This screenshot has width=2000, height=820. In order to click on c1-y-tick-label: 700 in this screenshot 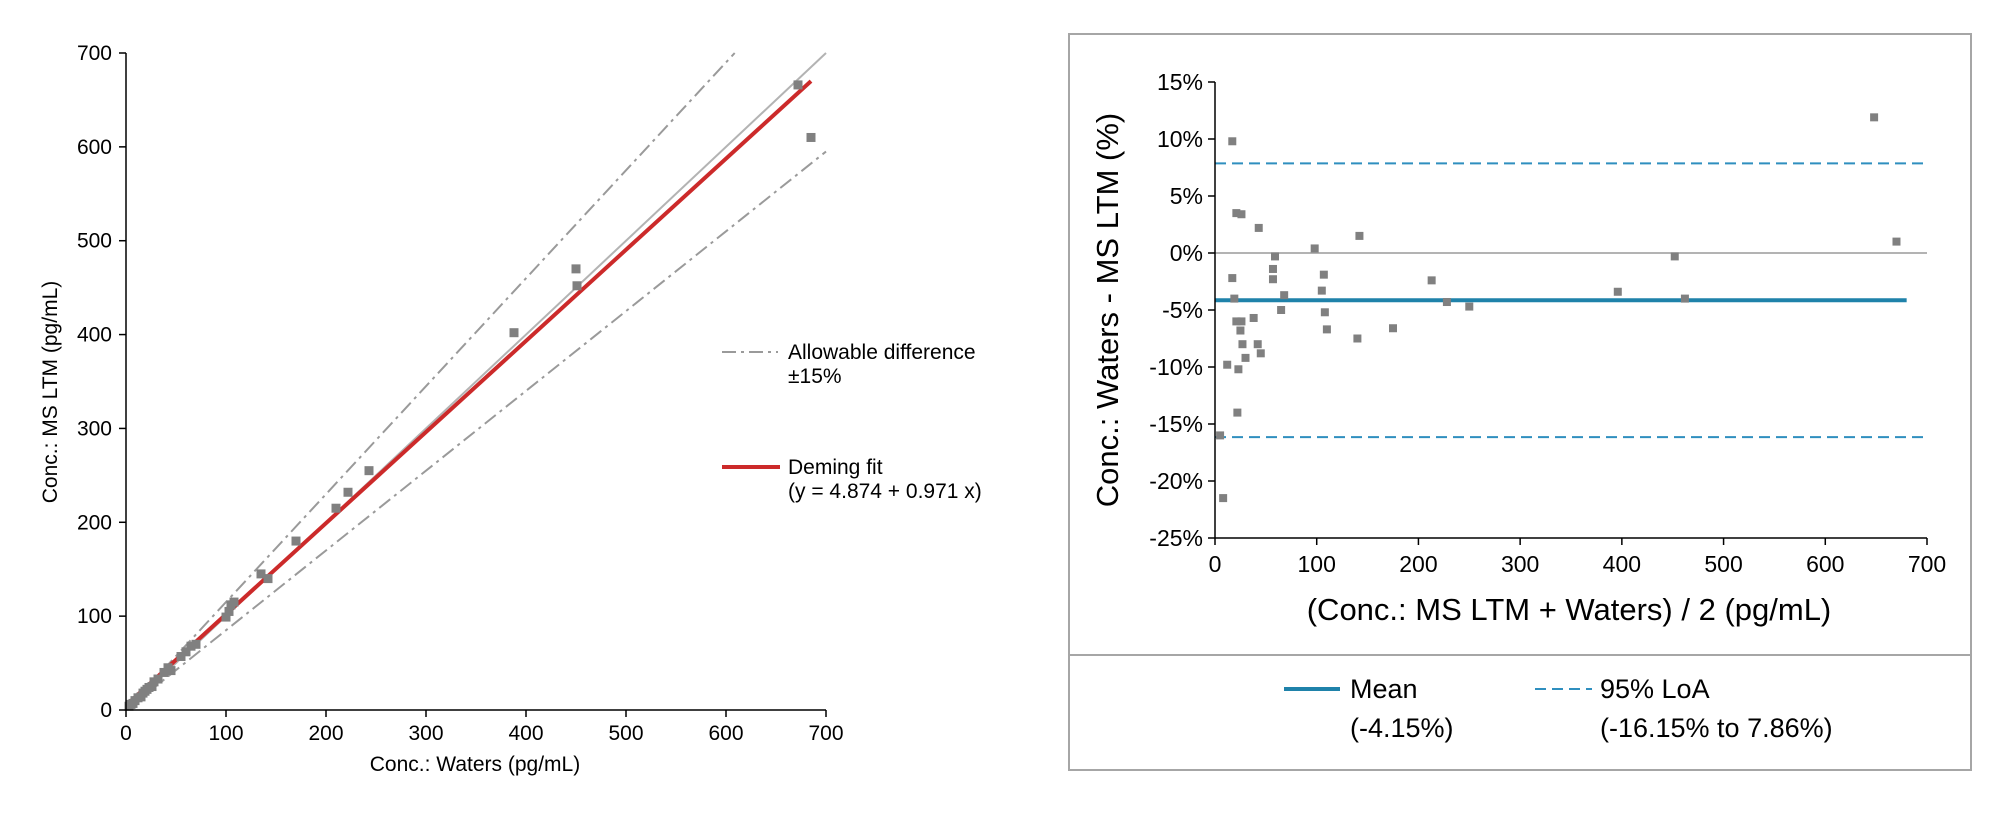, I will do `click(94, 53)`.